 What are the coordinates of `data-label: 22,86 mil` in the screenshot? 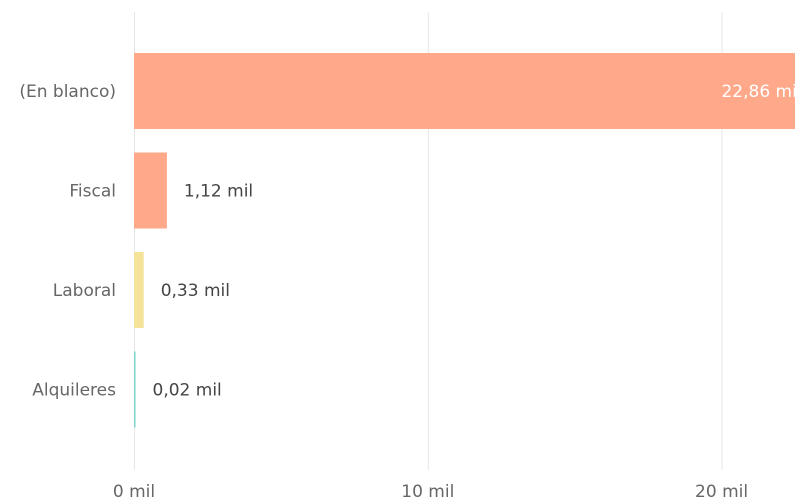 It's located at (758, 92).